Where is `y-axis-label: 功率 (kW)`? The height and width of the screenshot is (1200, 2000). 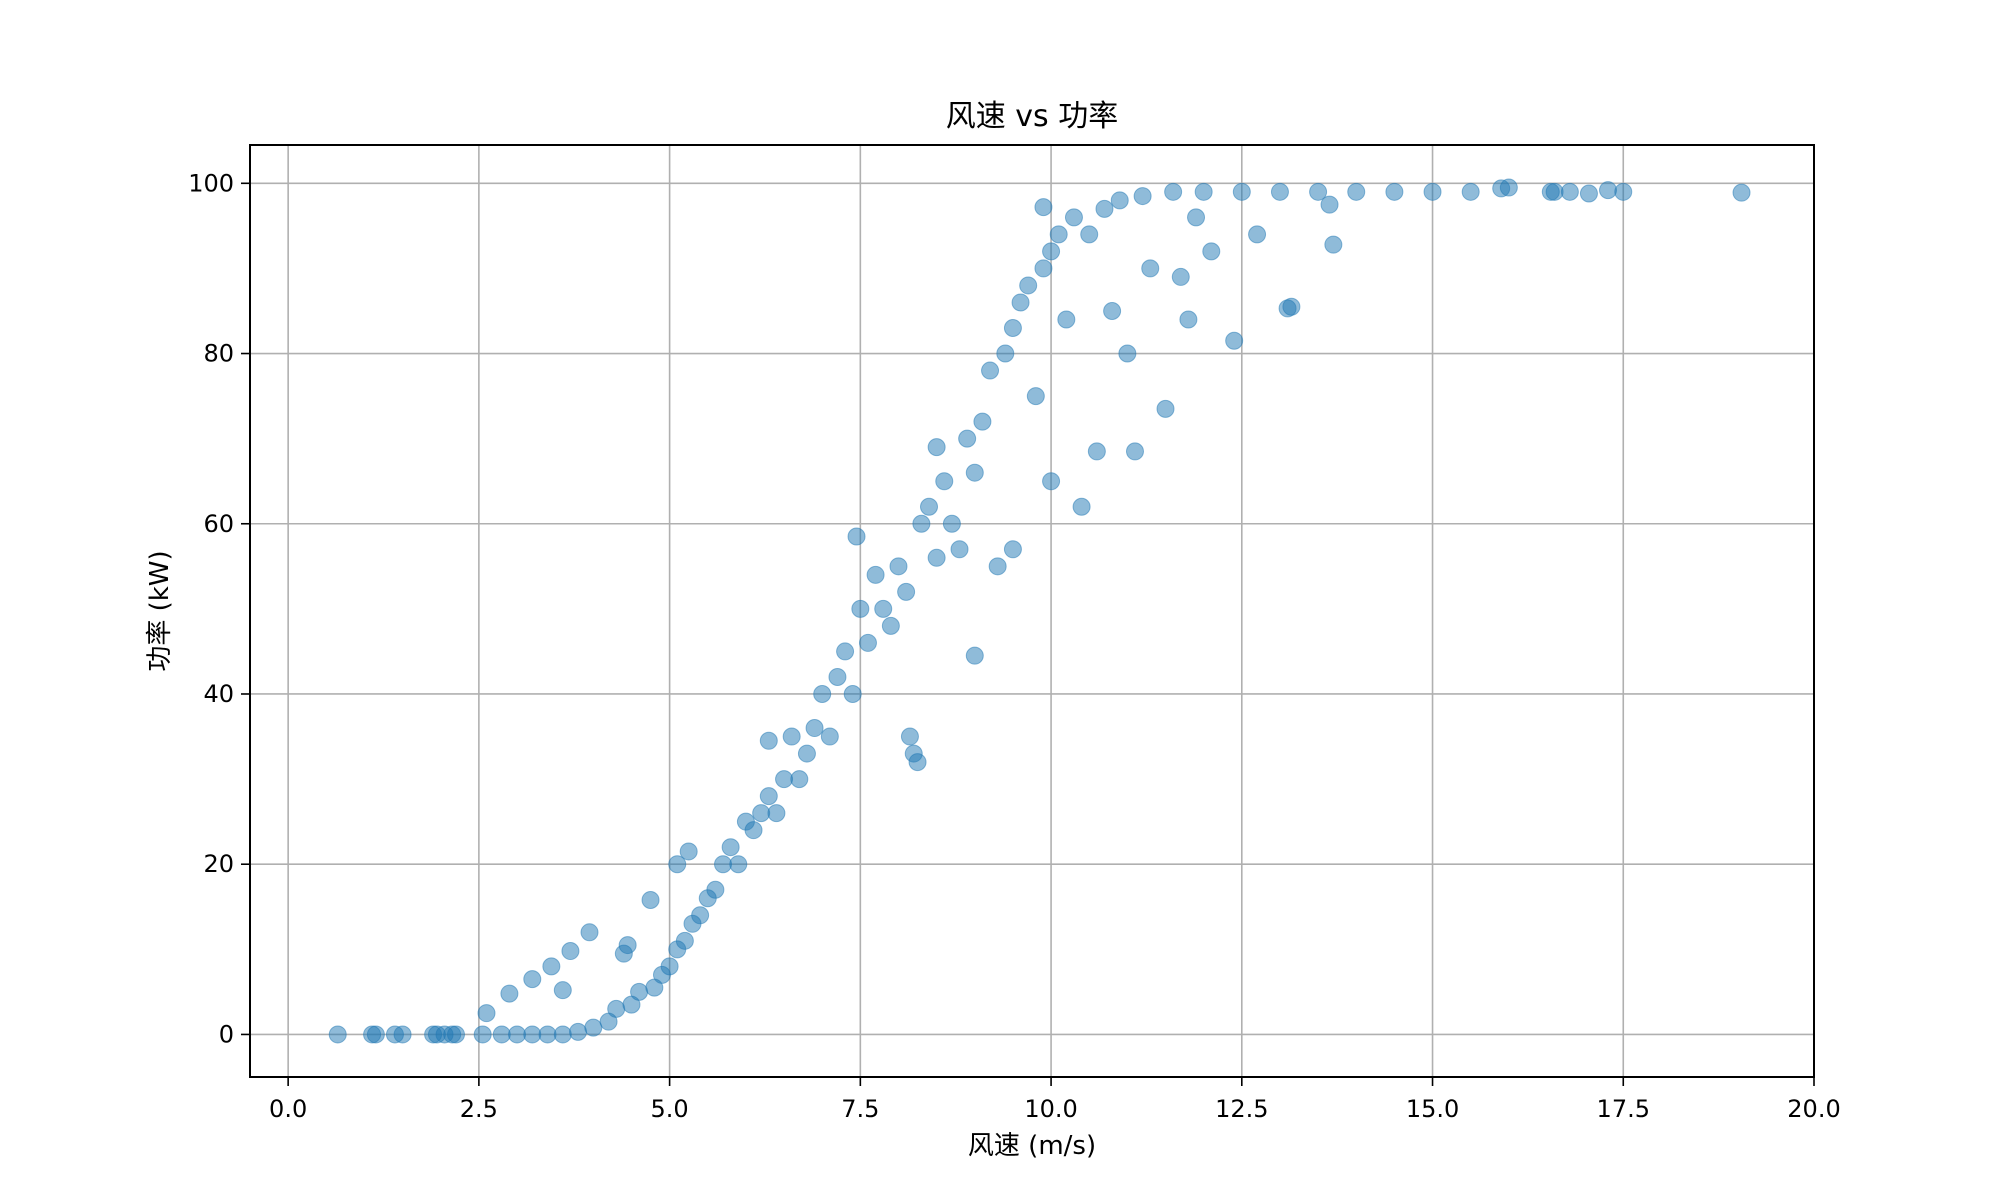
y-axis-label: 功率 (kW) is located at coordinates (160, 610).